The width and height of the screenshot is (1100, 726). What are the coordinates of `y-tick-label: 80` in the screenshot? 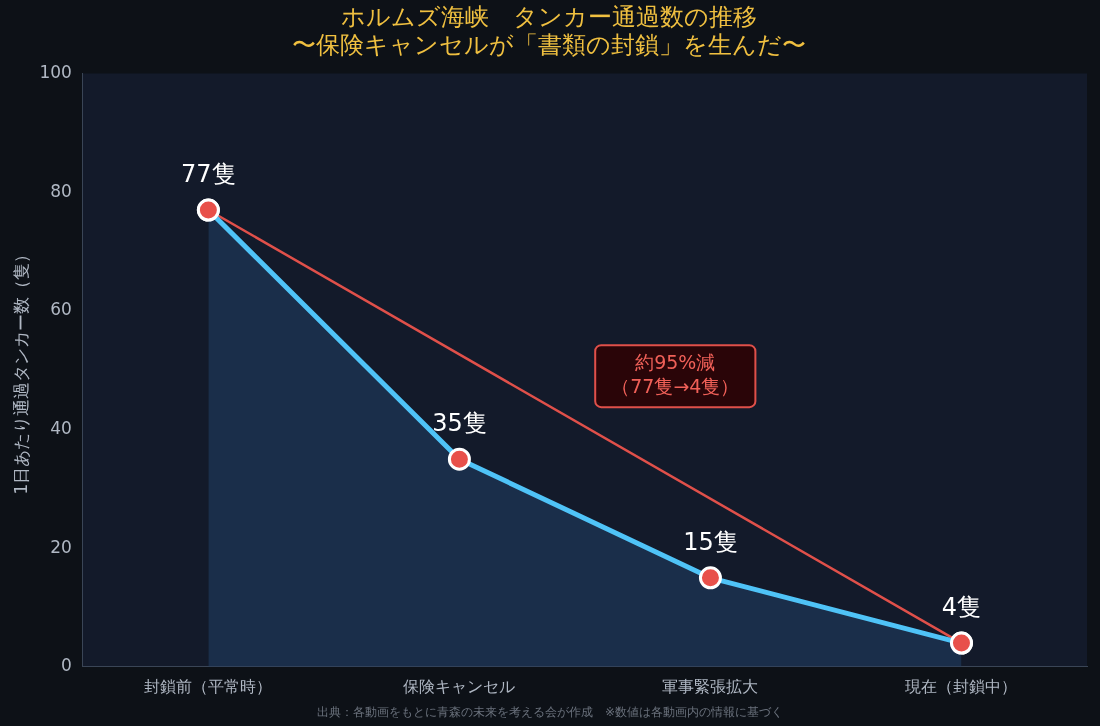 It's located at (61, 190).